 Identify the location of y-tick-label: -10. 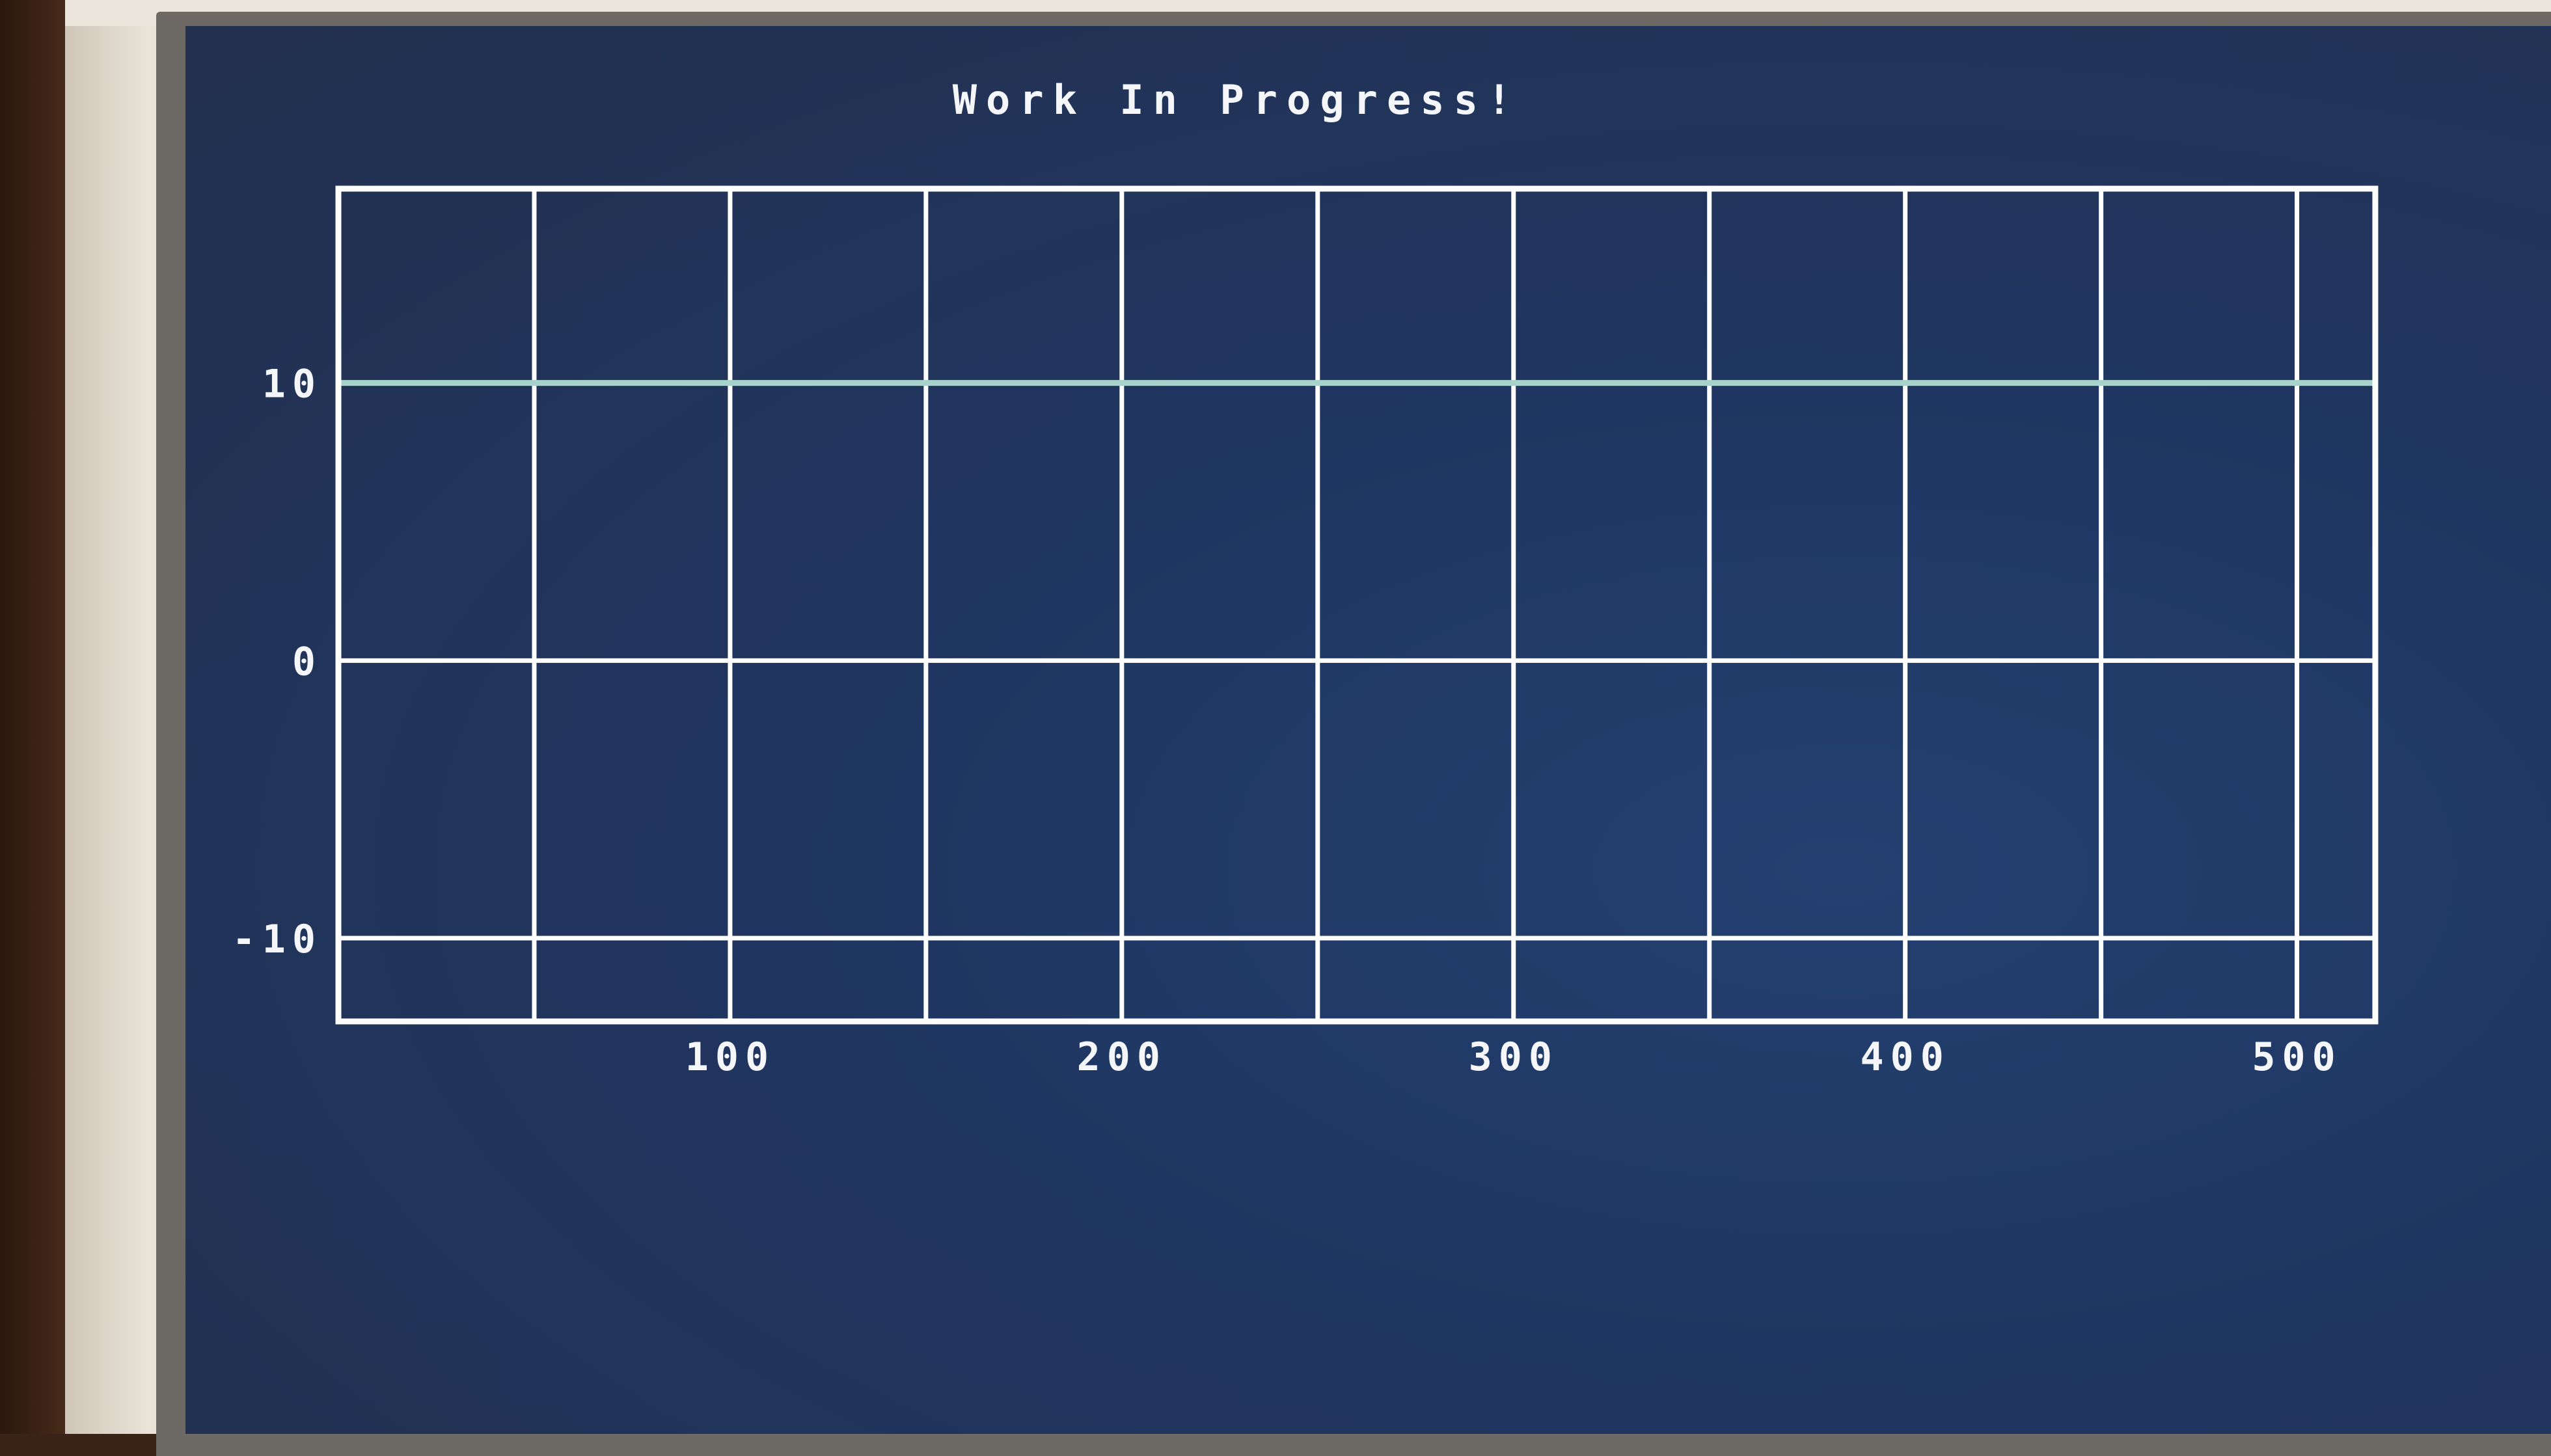
(277, 939).